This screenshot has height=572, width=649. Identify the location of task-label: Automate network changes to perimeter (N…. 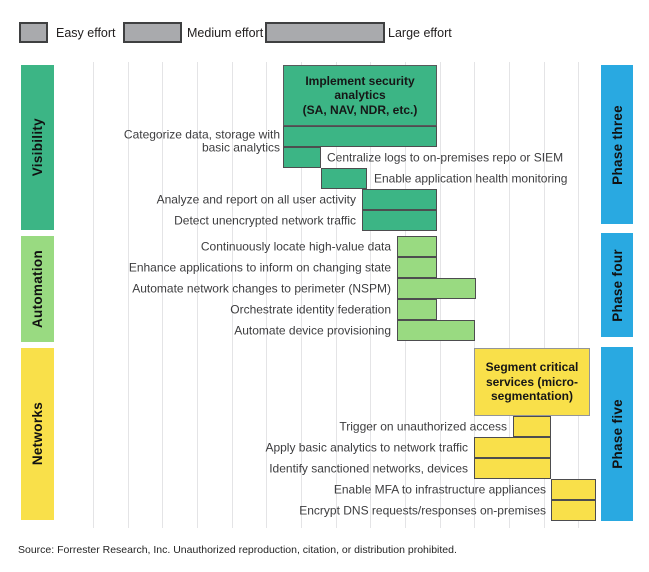
(261, 287).